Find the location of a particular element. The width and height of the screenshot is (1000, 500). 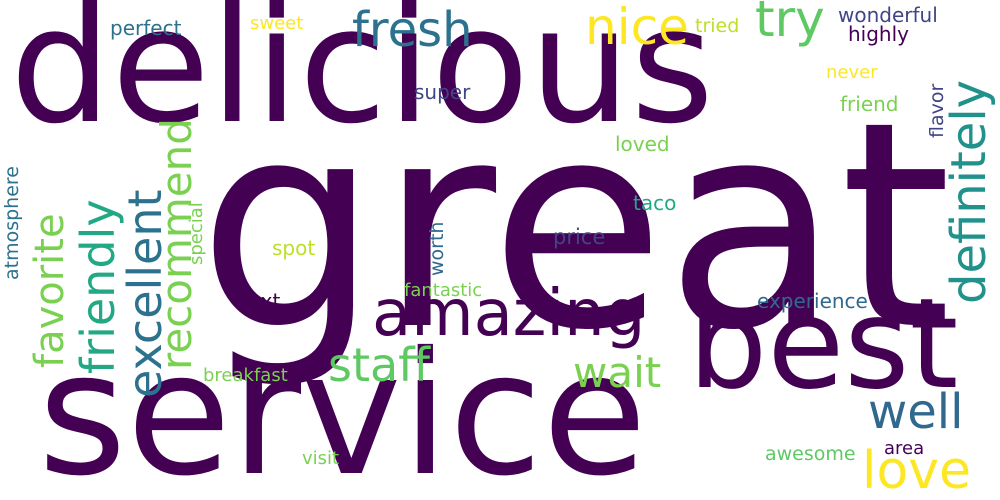

word-special: special is located at coordinates (196, 233).